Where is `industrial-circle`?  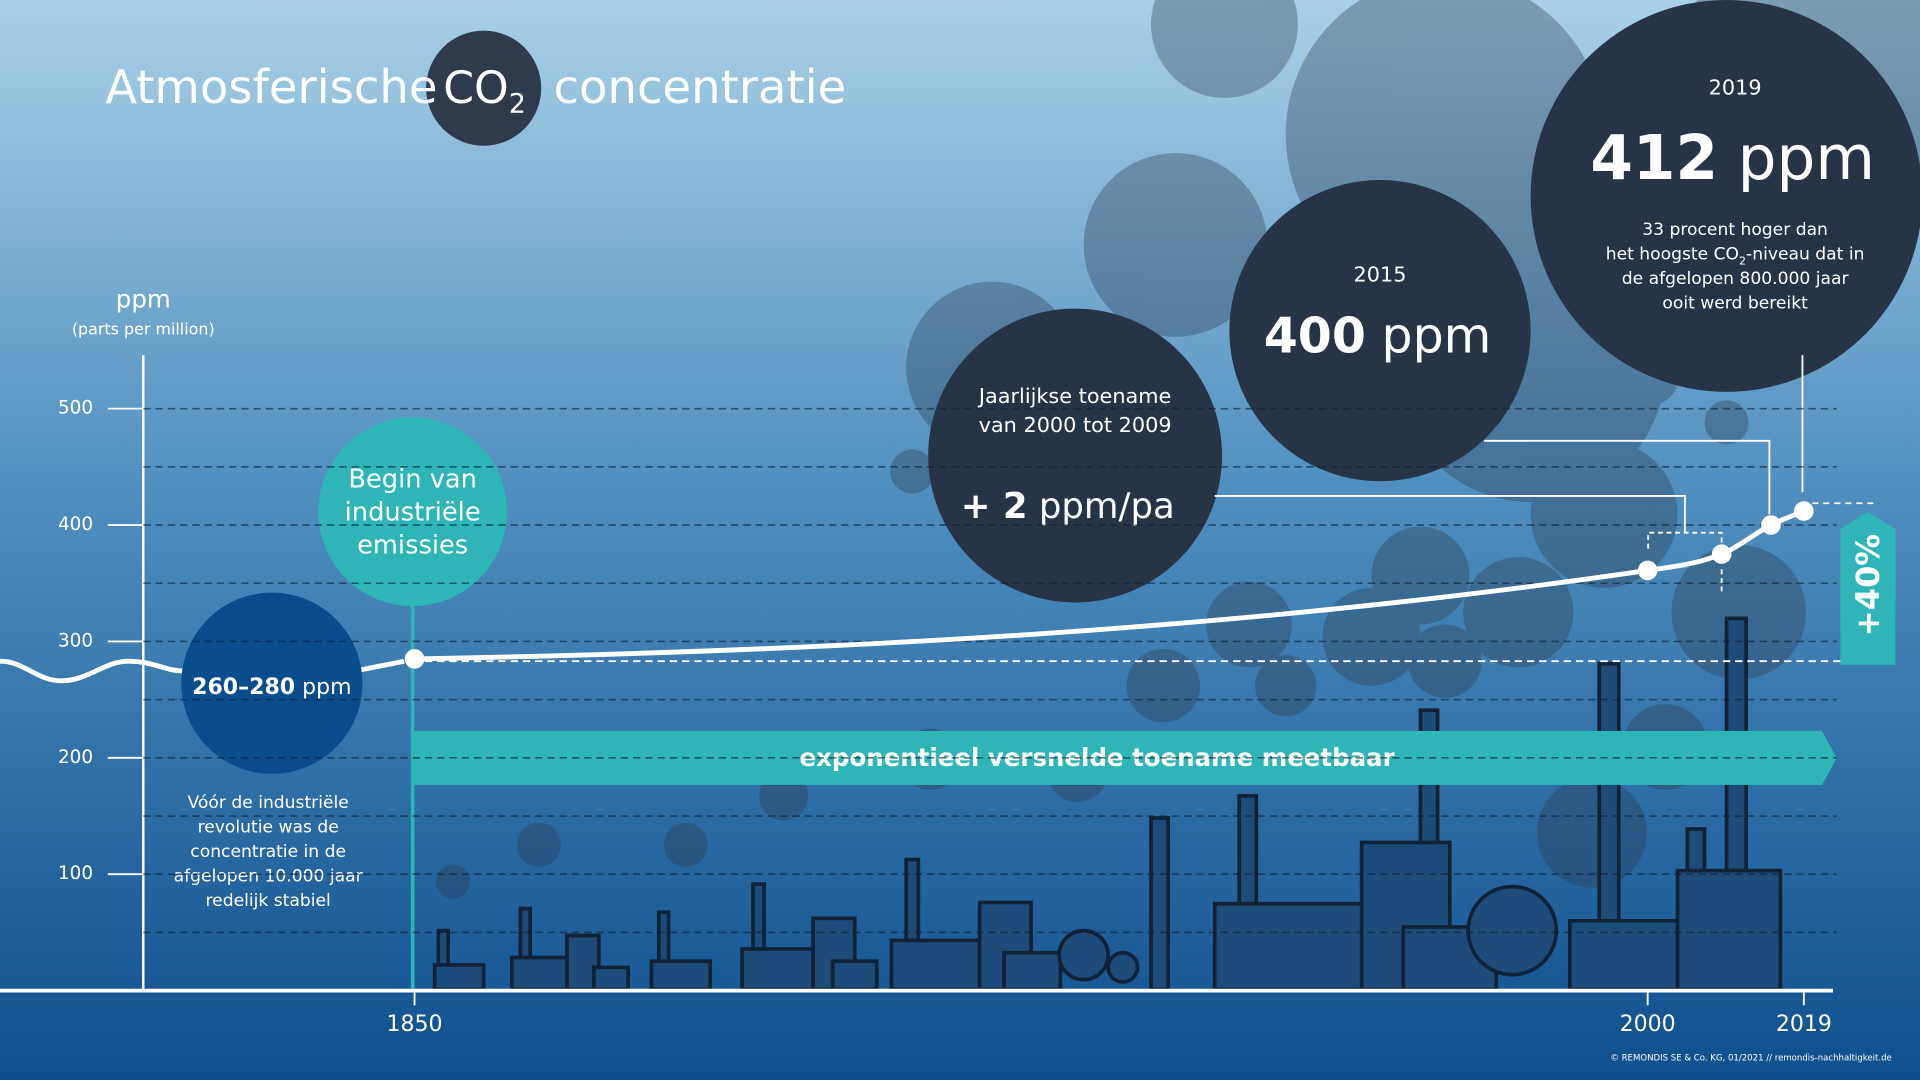
industrial-circle is located at coordinates (412, 512).